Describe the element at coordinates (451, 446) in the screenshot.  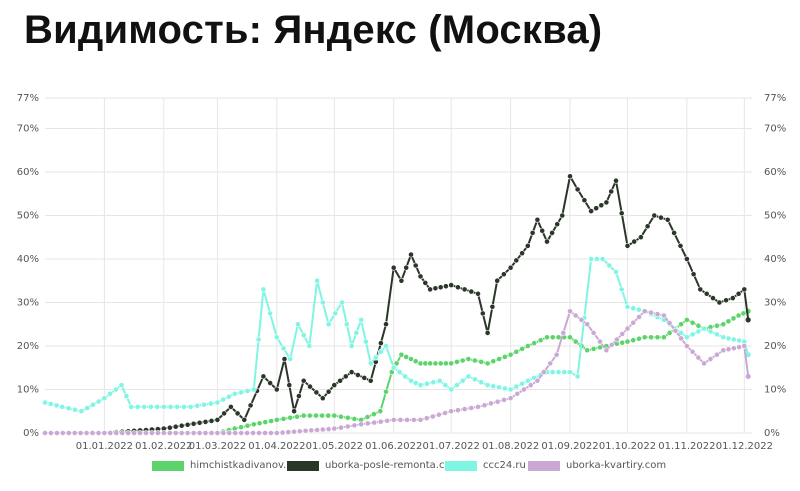
I see `x-tick-label: 01.07.2022` at that location.